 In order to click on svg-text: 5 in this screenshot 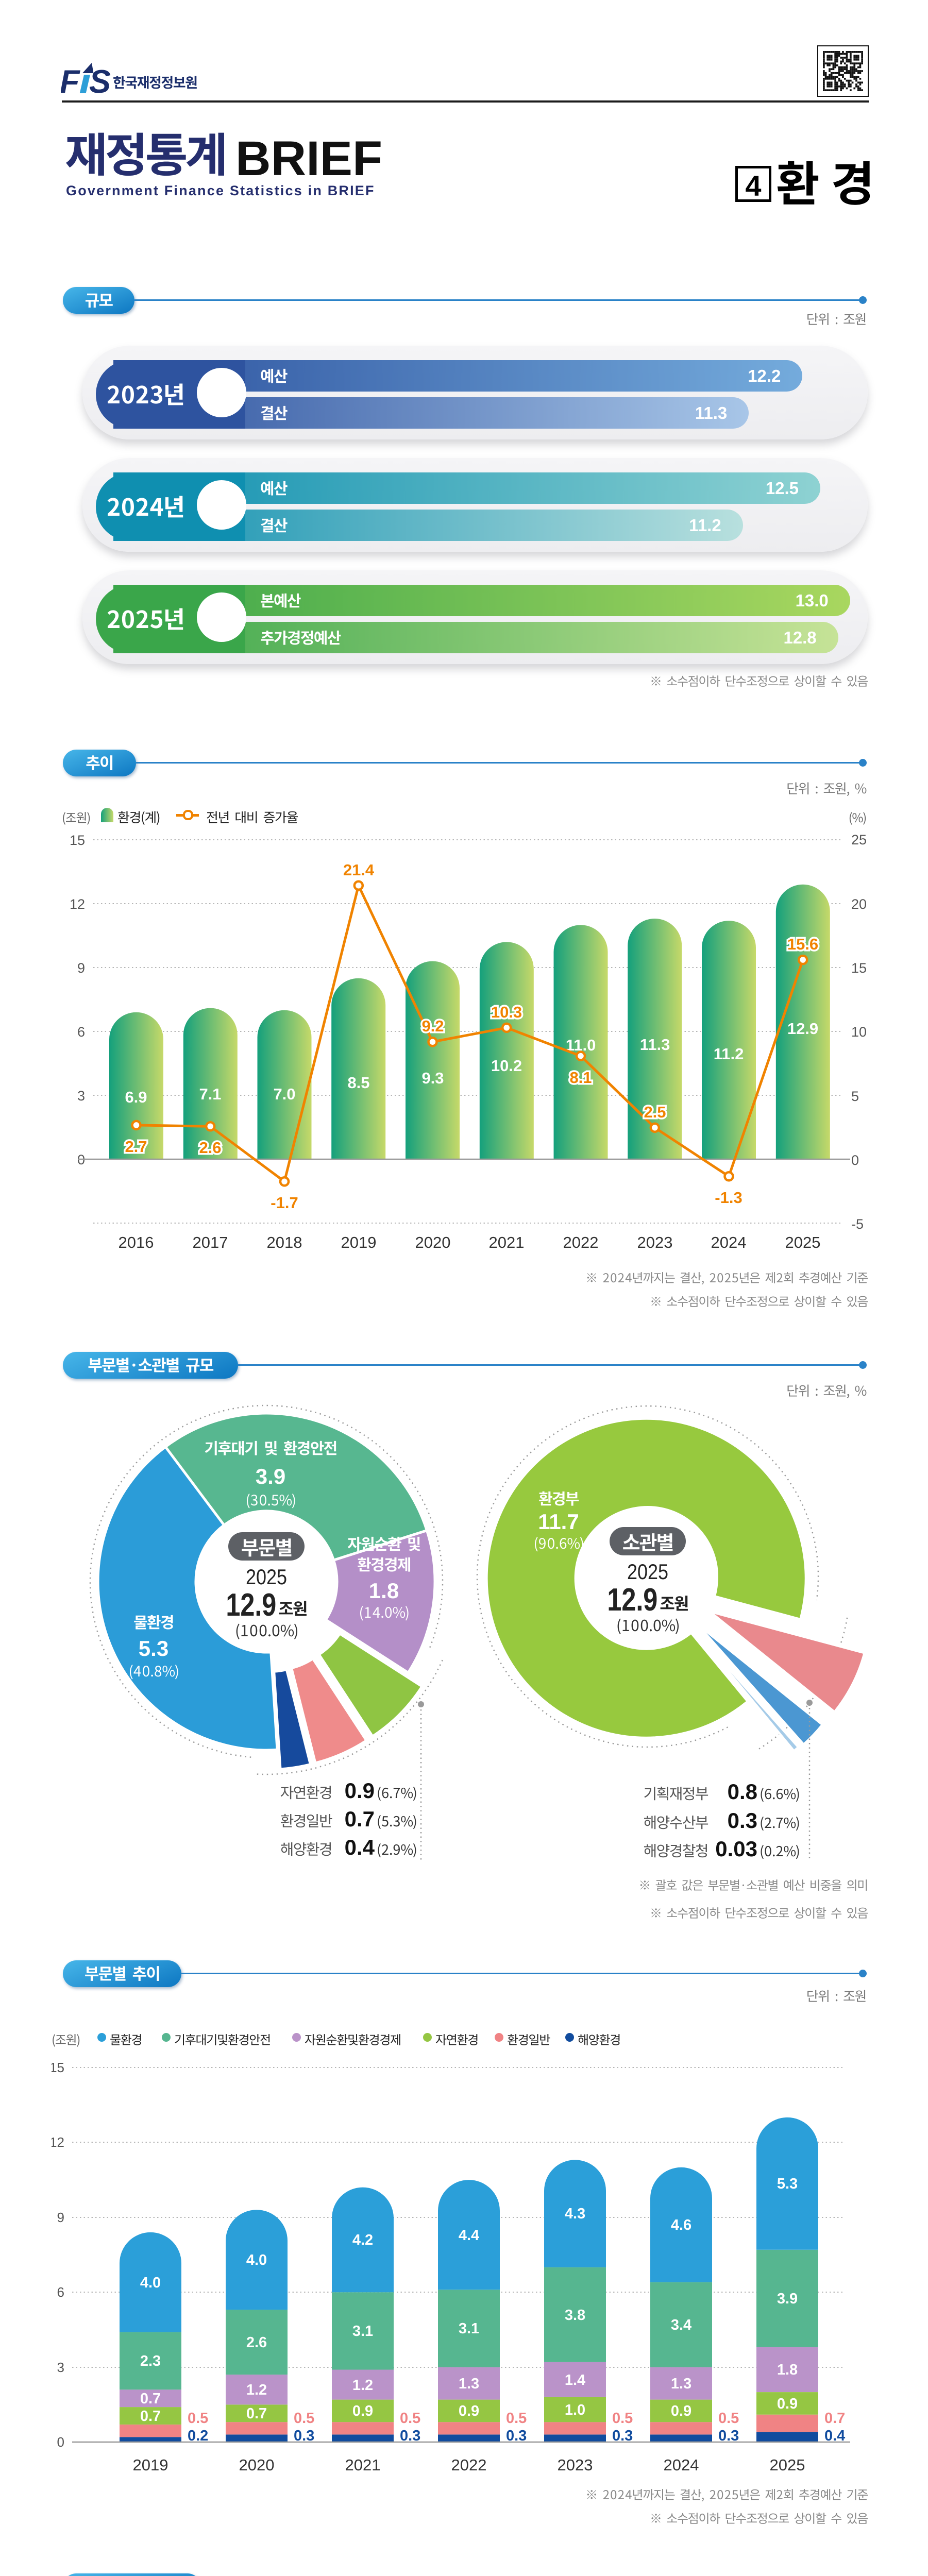, I will do `click(855, 1096)`.